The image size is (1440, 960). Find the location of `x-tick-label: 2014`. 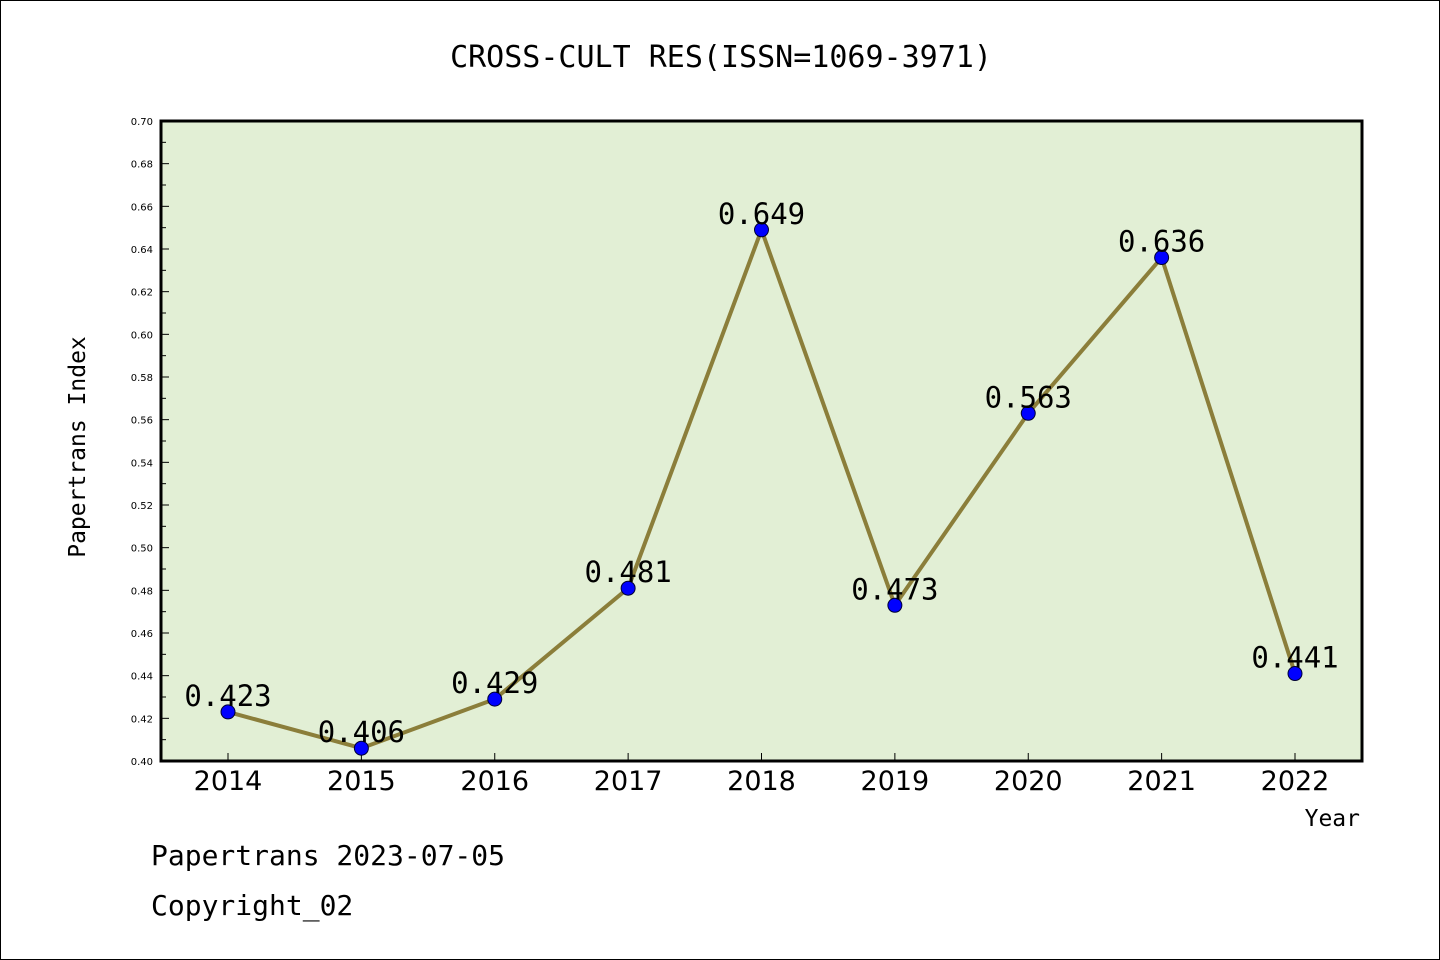

x-tick-label: 2014 is located at coordinates (228, 781).